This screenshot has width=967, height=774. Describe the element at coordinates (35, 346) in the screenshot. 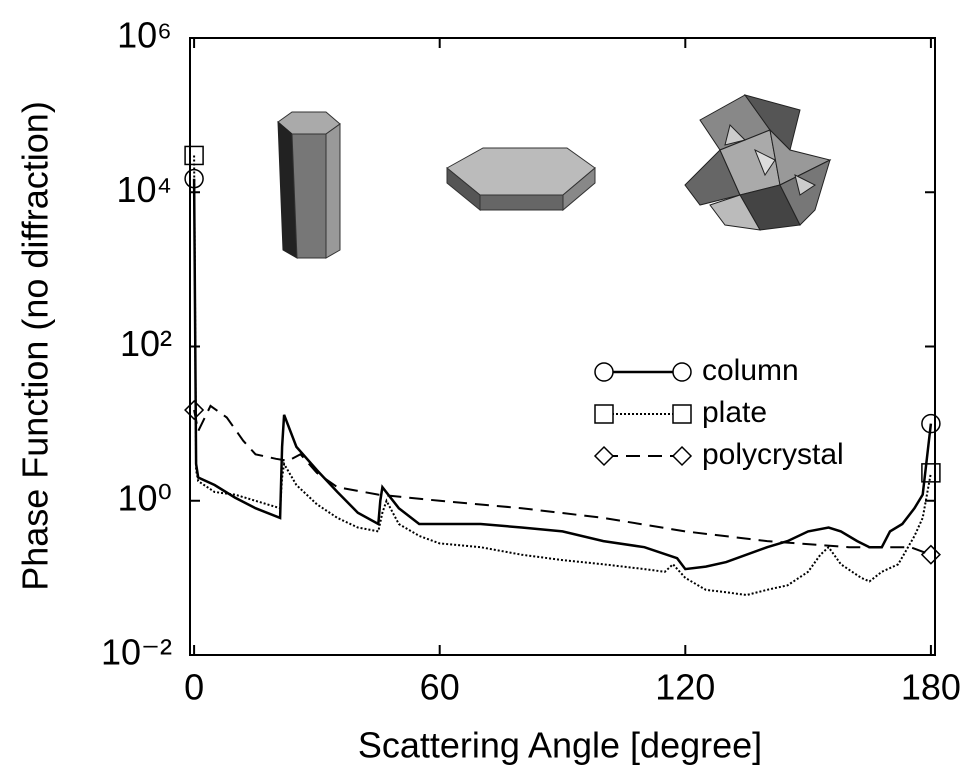

I see `y-axis-label: Phase Function (no diffraction)` at that location.